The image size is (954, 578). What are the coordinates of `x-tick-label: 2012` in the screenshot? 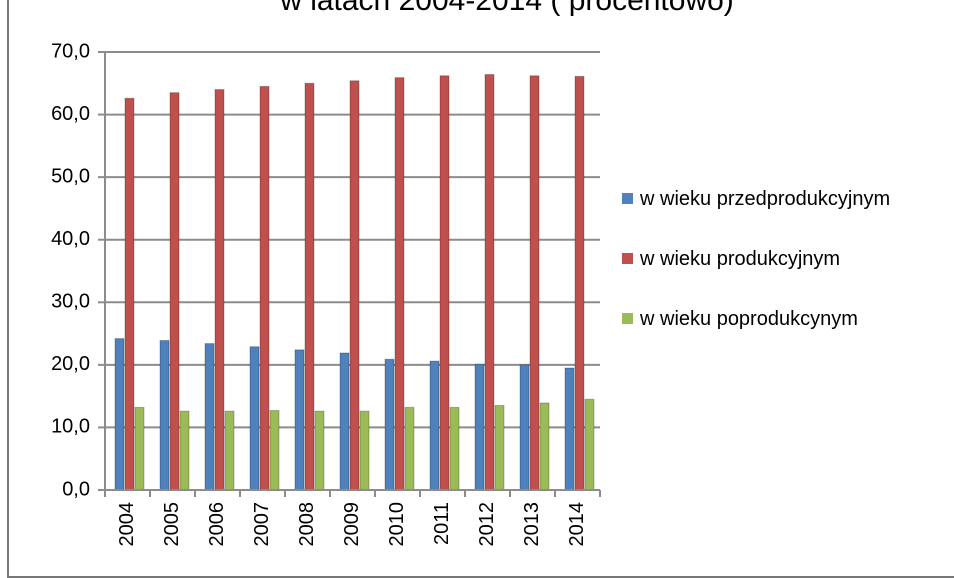 It's located at (487, 524).